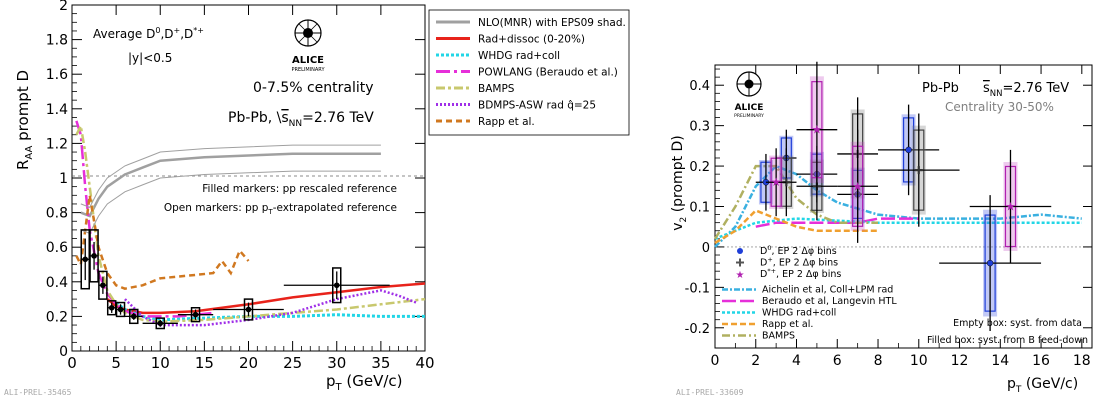 The width and height of the screenshot is (1097, 405). Describe the element at coordinates (878, 361) in the screenshot. I see `right-x-tick-label: 8` at that location.